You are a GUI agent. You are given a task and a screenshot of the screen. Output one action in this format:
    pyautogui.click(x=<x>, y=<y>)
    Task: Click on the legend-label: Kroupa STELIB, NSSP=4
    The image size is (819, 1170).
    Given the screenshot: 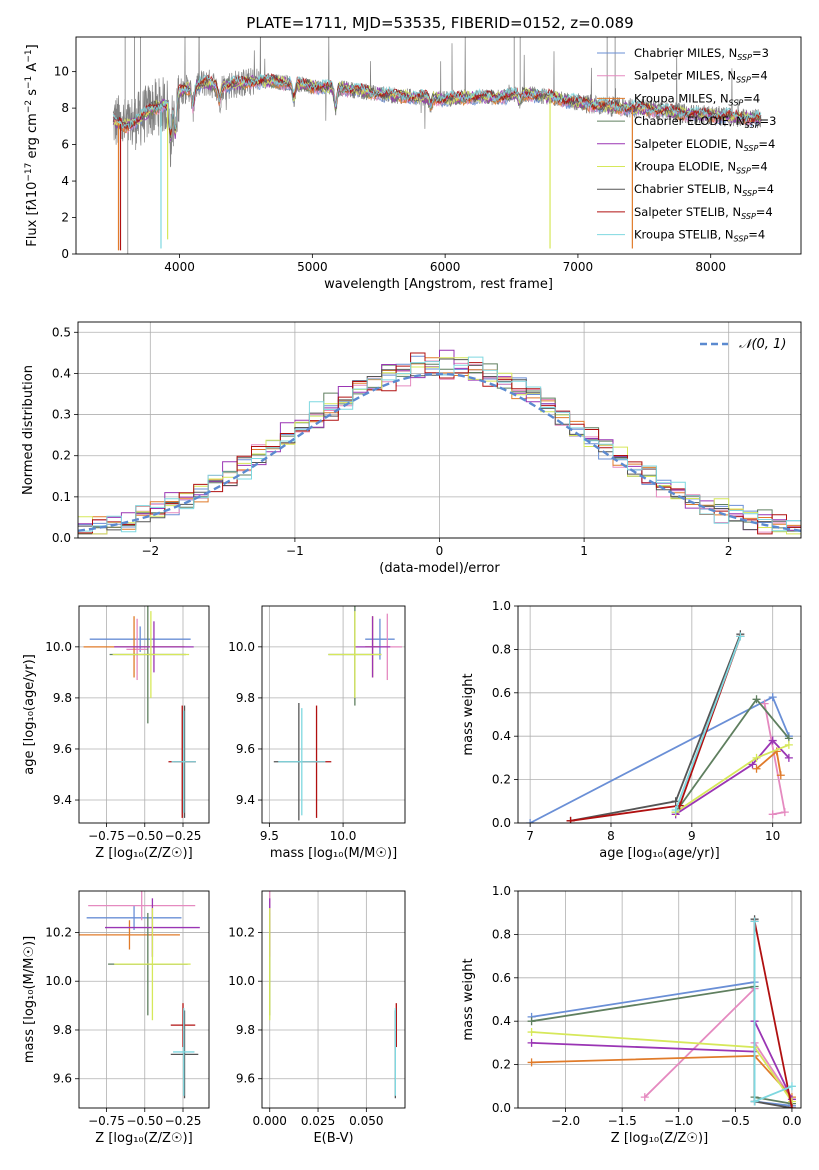 What is the action you would take?
    pyautogui.click(x=699, y=236)
    